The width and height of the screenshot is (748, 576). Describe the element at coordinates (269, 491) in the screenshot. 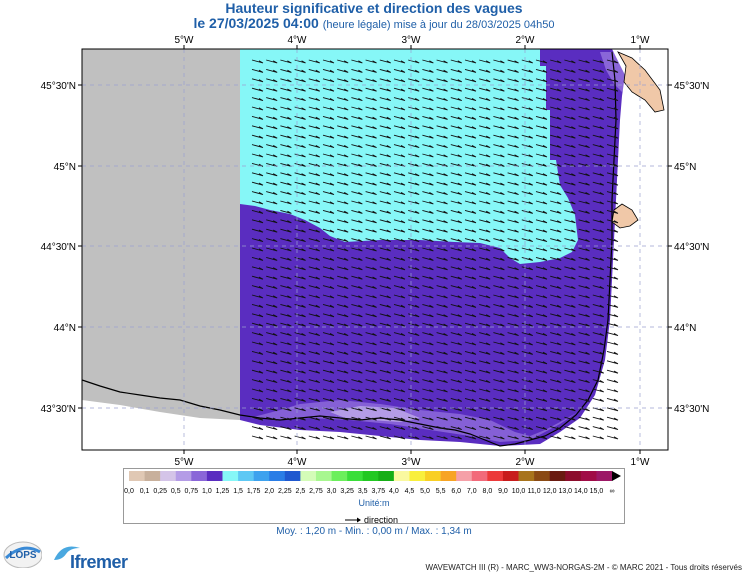

I see `legend-value-label: 2,0` at that location.